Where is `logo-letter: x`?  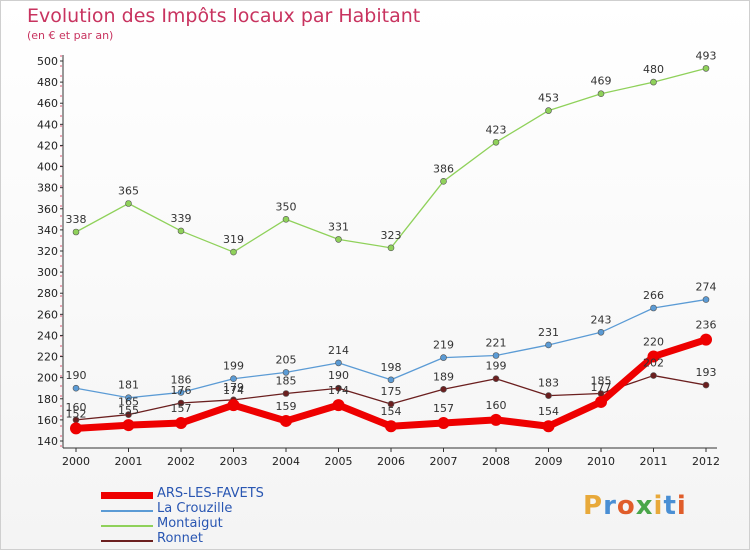
logo-letter: x is located at coordinates (644, 506).